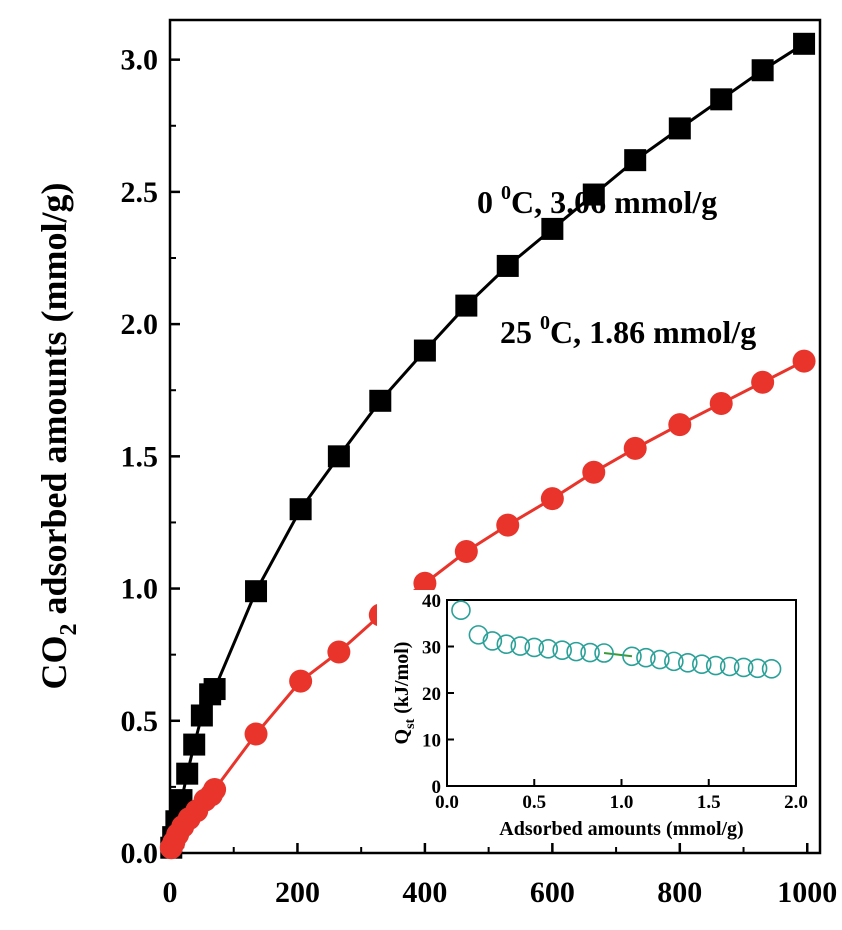 The height and width of the screenshot is (930, 842). What do you see at coordinates (431, 741) in the screenshot?
I see `inset-y-tick-label: 10` at bounding box center [431, 741].